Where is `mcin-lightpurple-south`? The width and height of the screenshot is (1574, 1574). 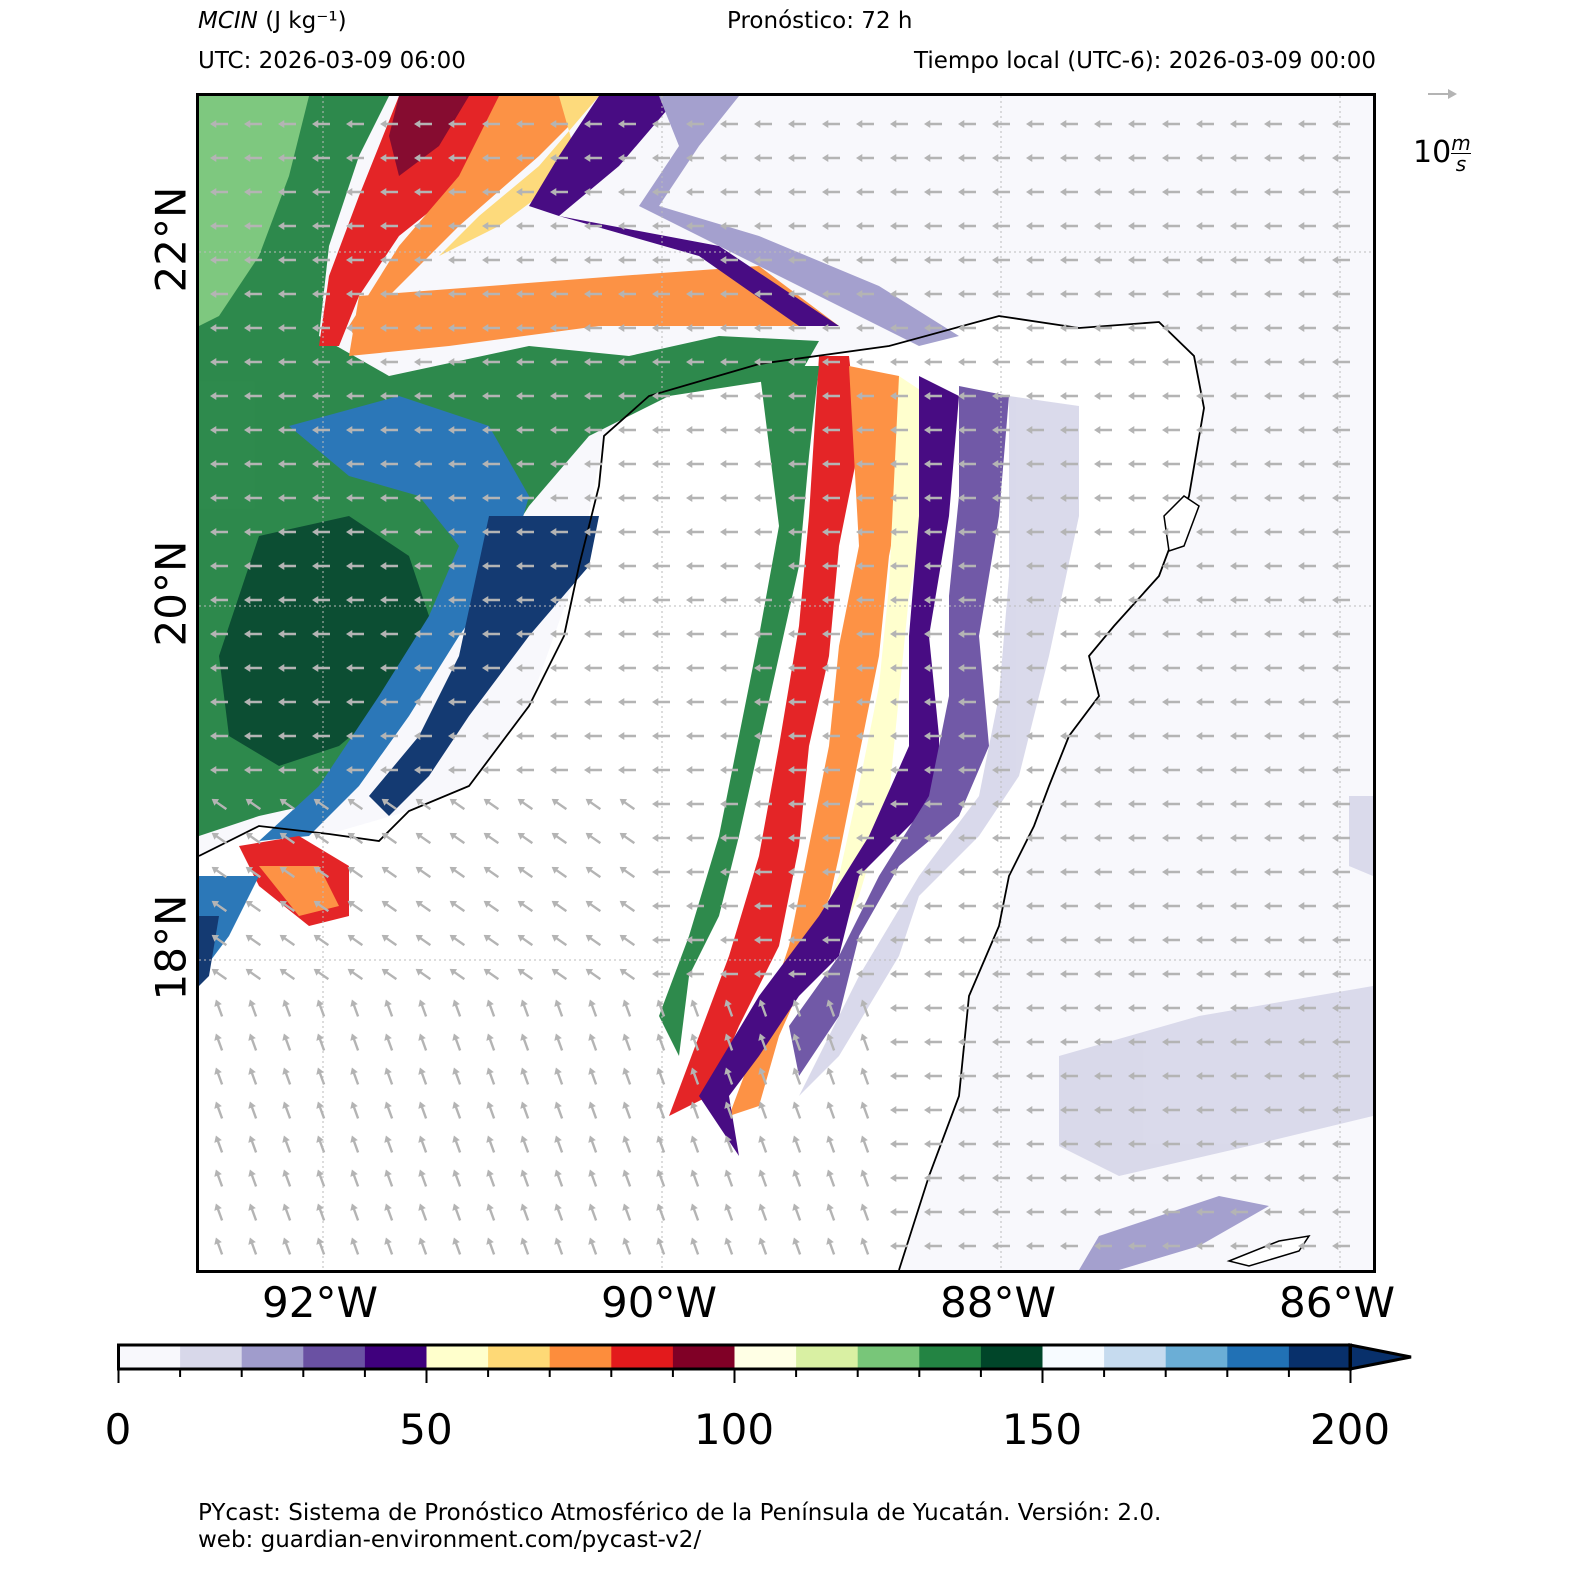
mcin-lightpurple-south is located at coordinates (1216, 1081).